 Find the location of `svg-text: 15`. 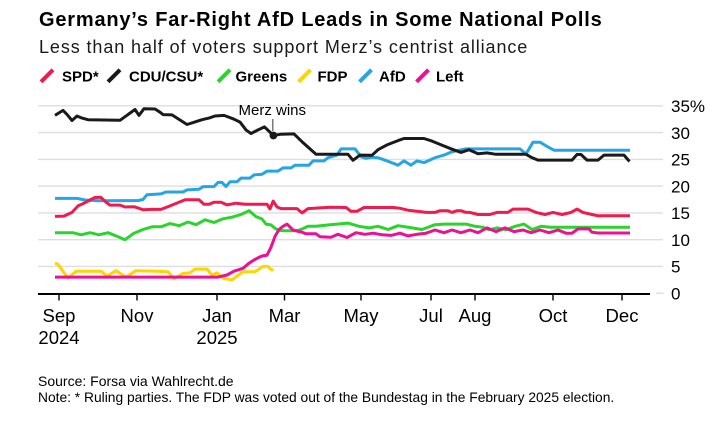

svg-text: 15 is located at coordinates (680, 213).